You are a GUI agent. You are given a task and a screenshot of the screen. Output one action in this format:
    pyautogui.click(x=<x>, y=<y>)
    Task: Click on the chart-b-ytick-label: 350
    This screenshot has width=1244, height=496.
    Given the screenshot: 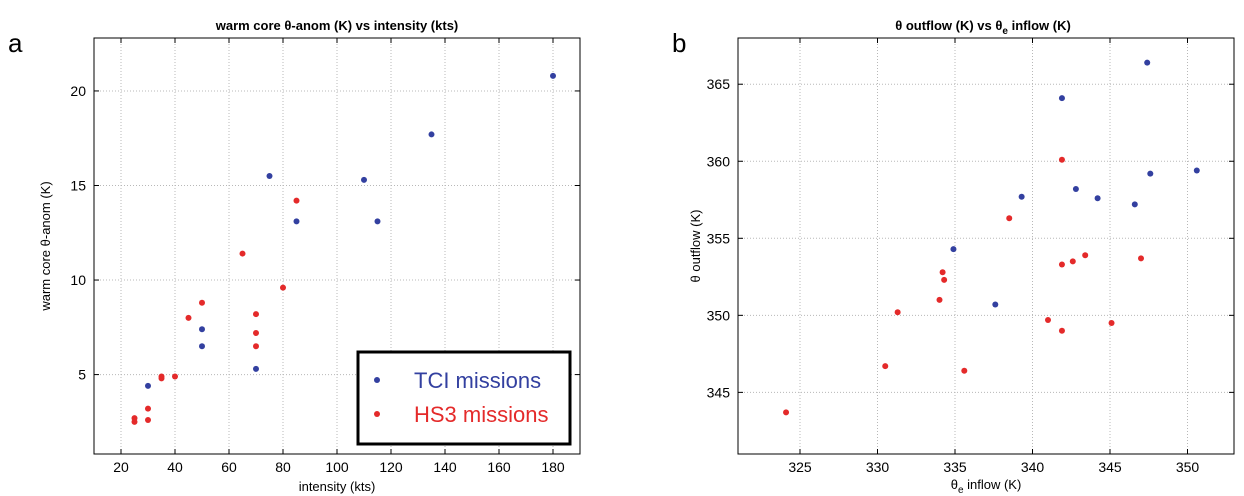 What is the action you would take?
    pyautogui.click(x=719, y=315)
    